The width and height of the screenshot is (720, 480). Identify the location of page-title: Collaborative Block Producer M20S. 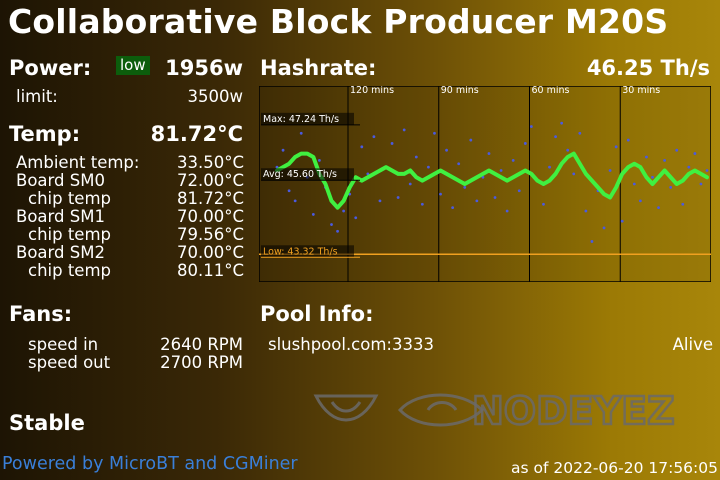
(338, 21).